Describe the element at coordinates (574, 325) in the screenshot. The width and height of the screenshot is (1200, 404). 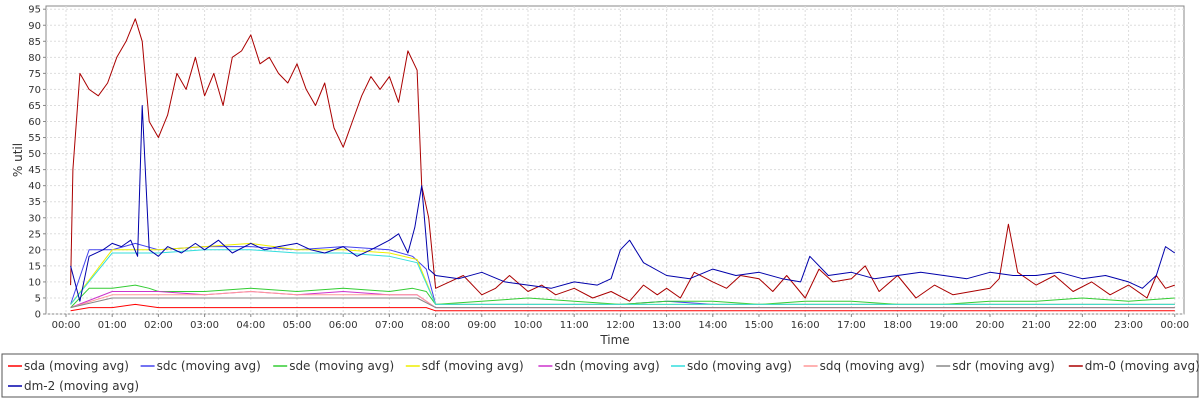
I see `x-tick-label: 11:00` at that location.